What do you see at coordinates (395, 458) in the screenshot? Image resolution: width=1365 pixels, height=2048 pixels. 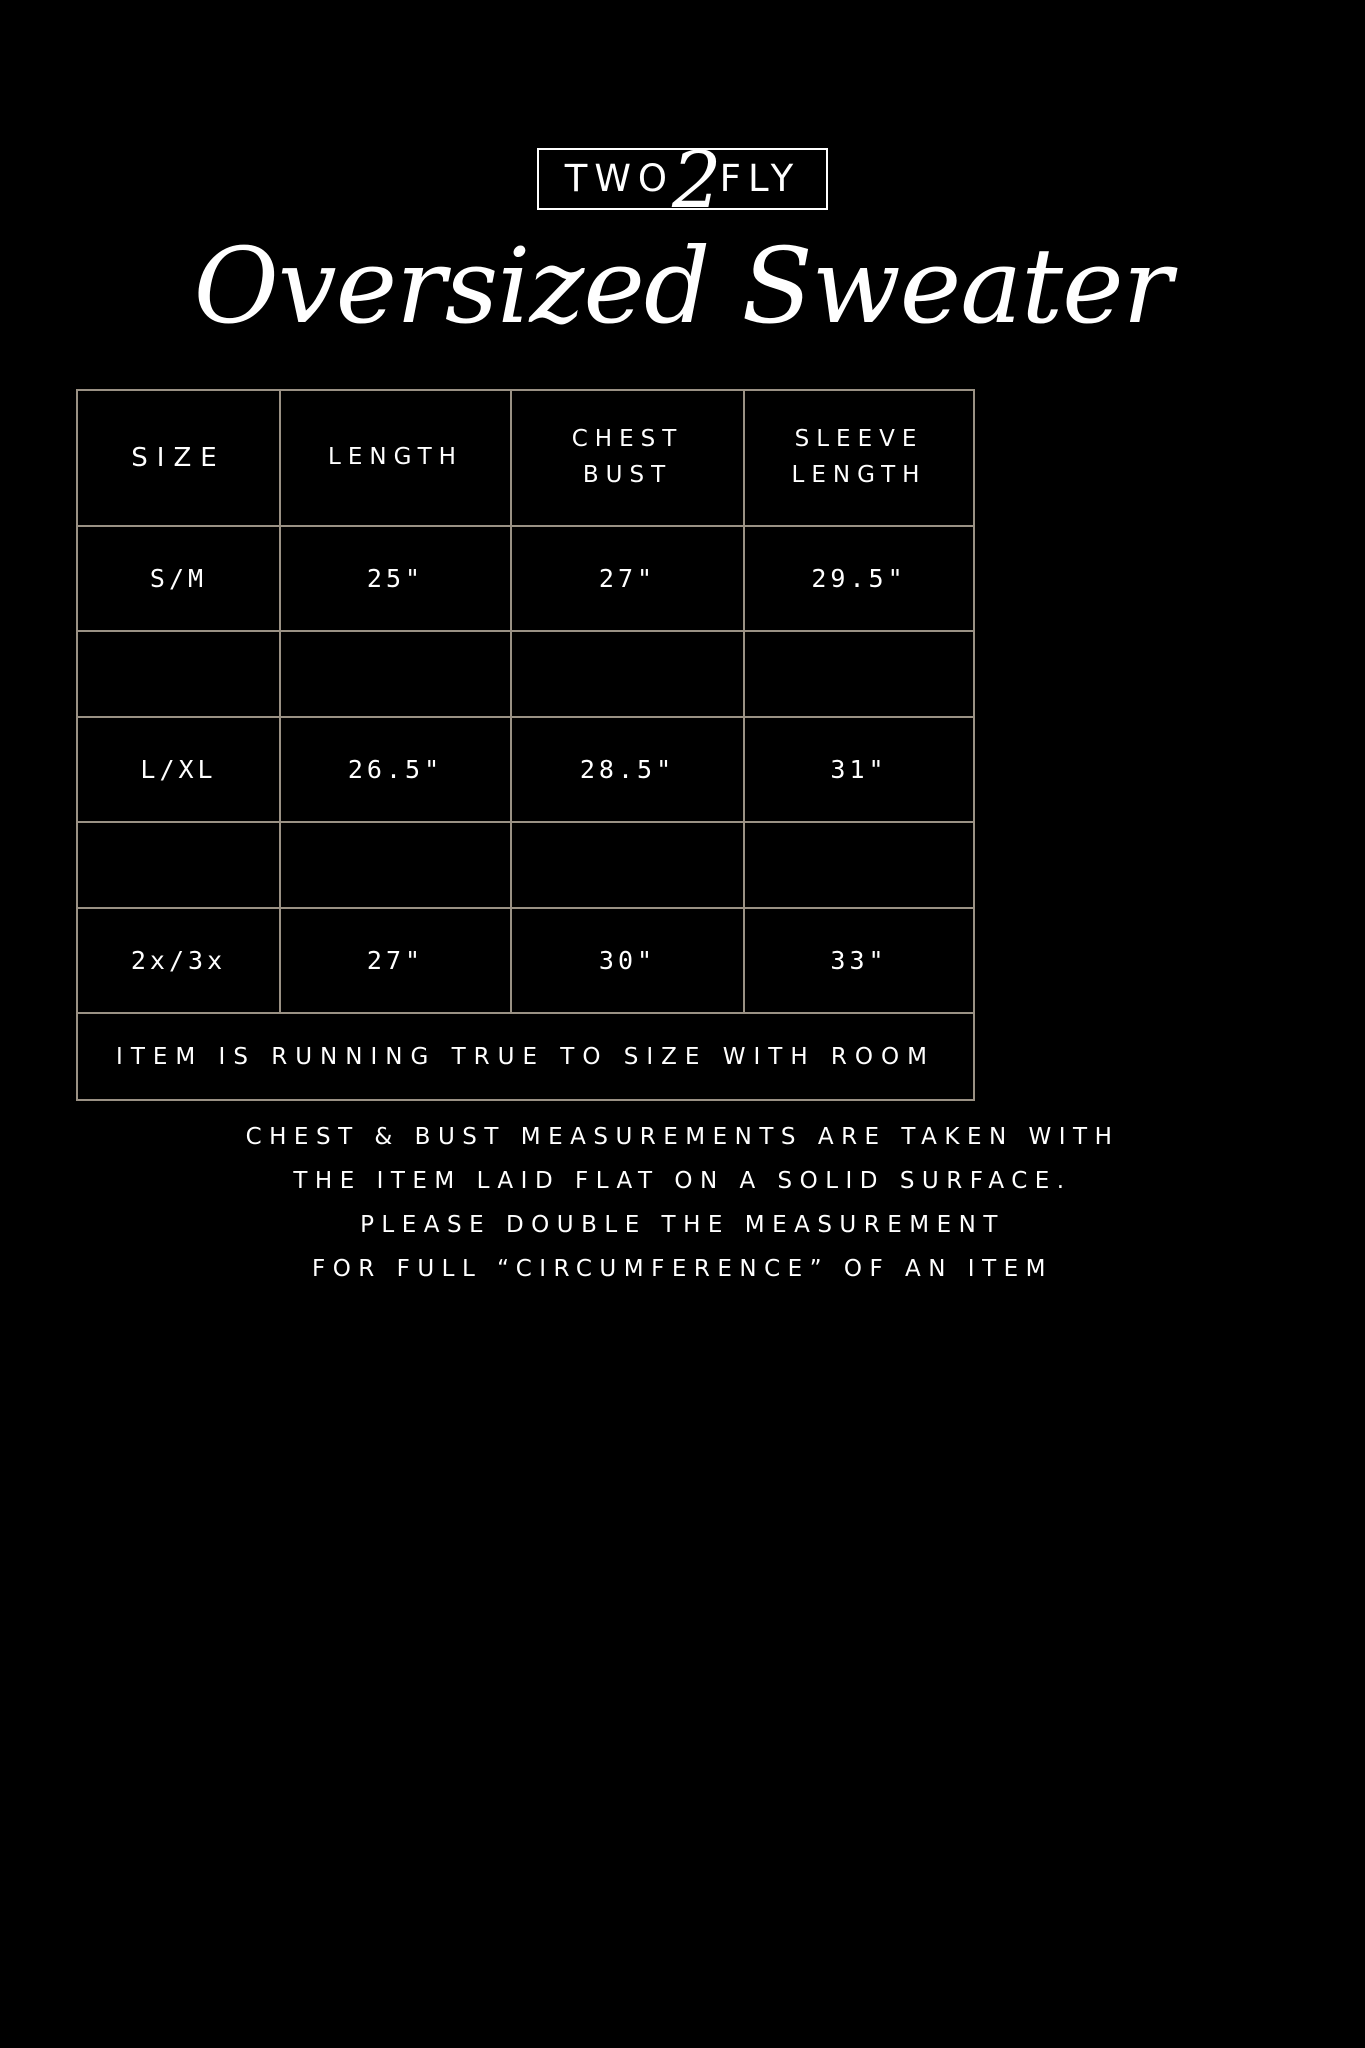 I see `column-header-length: LENGTH` at bounding box center [395, 458].